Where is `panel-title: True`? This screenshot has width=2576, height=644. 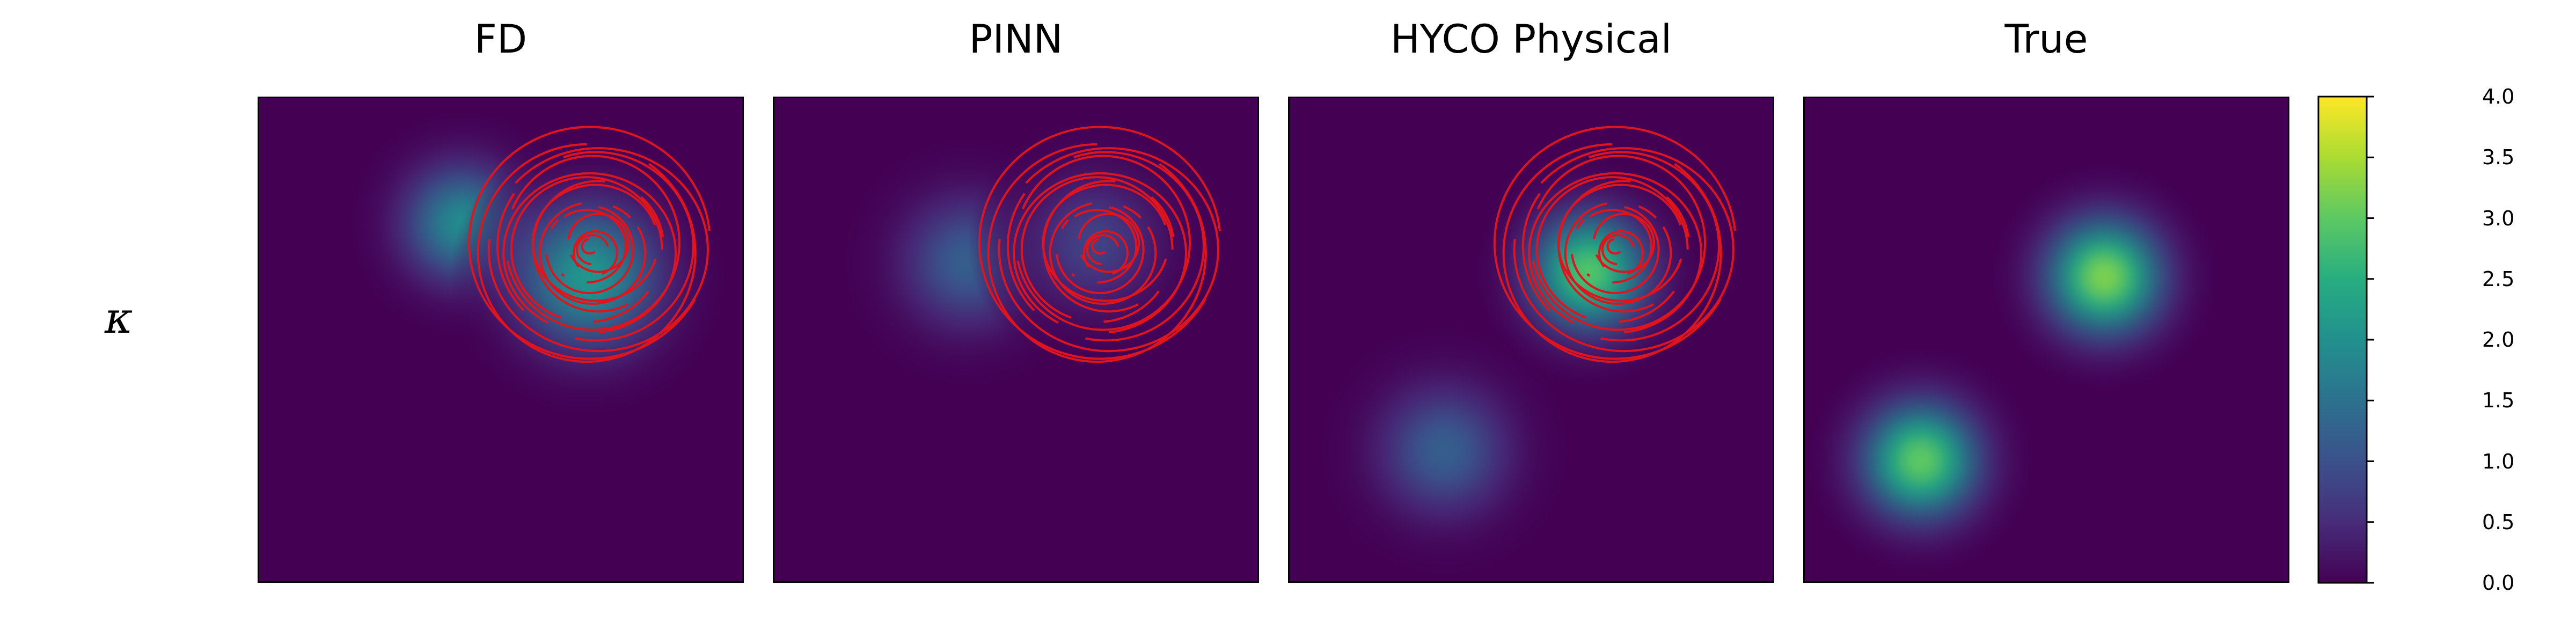
panel-title: True is located at coordinates (2046, 39).